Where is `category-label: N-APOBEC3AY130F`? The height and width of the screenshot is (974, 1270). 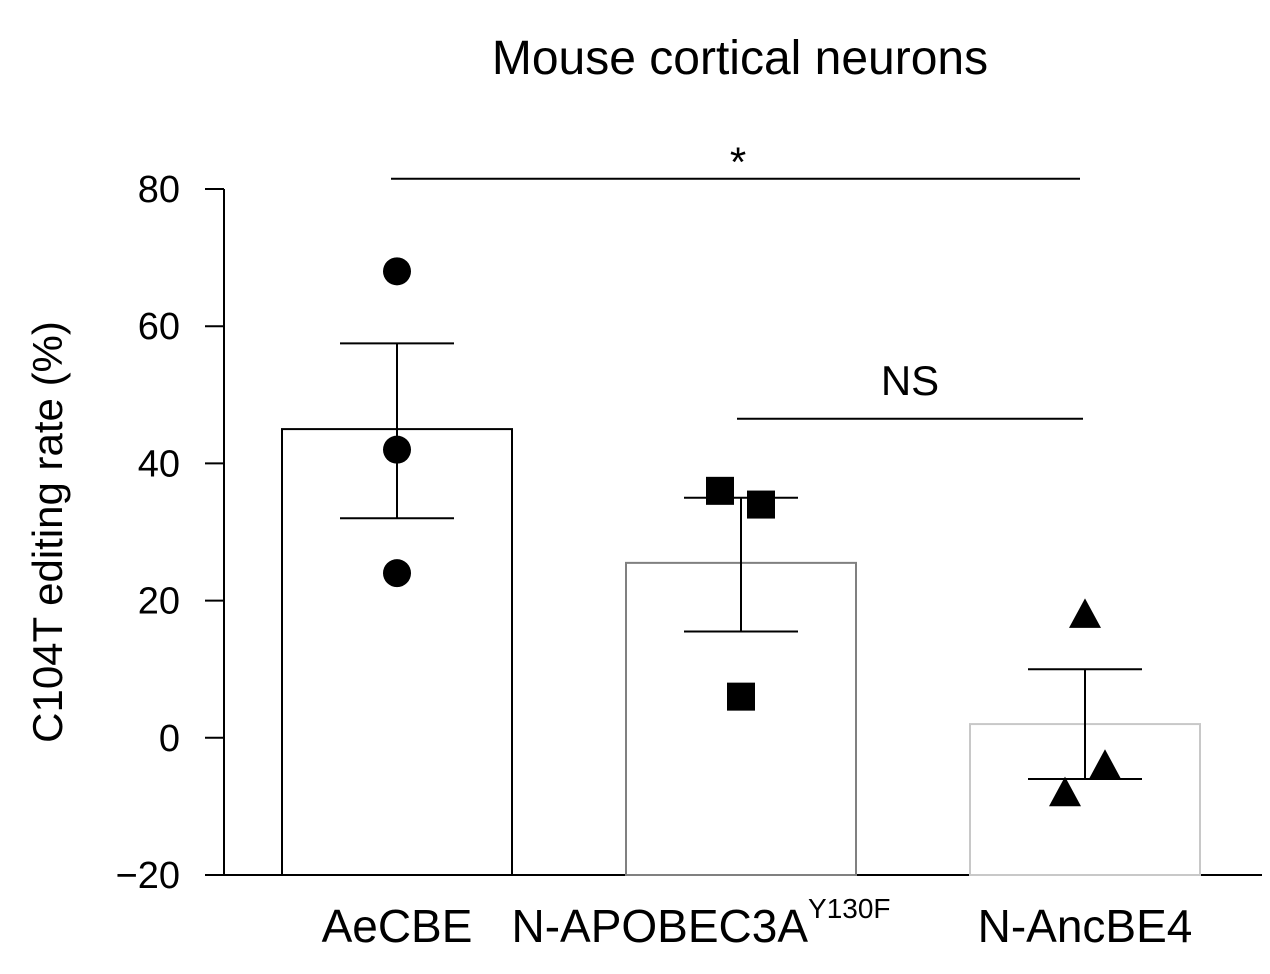
category-label: N-APOBEC3AY130F is located at coordinates (700, 922).